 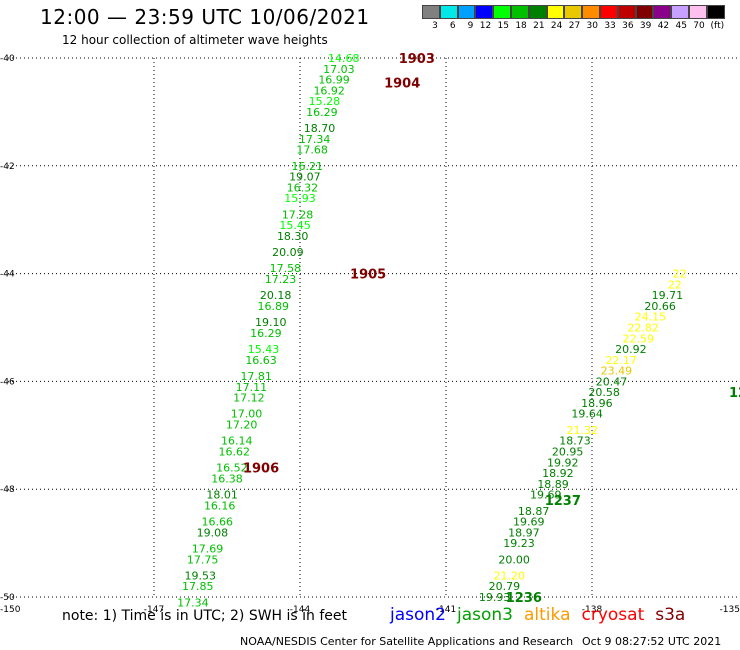 What do you see at coordinates (276, 295) in the screenshot?
I see `wave-height-point: 20.18` at bounding box center [276, 295].